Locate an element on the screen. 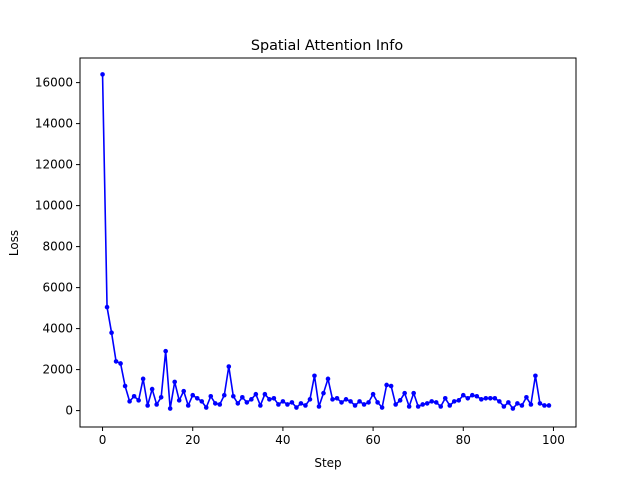 The width and height of the screenshot is (640, 480). y-tick-label: 2000 is located at coordinates (57, 370).